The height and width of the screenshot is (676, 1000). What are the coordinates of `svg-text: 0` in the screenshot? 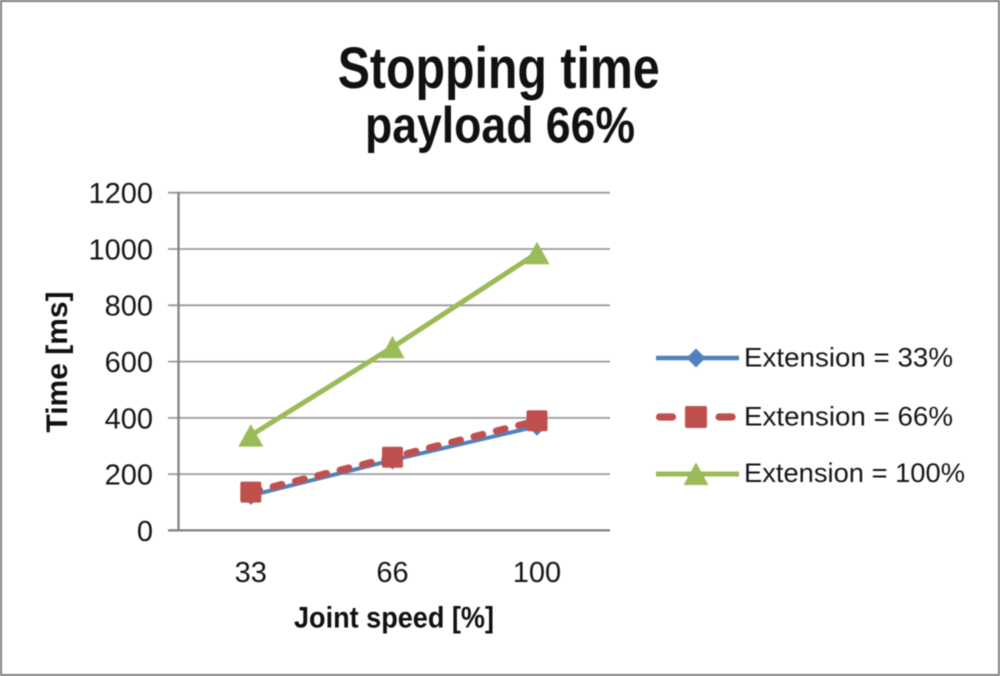 It's located at (145, 532).